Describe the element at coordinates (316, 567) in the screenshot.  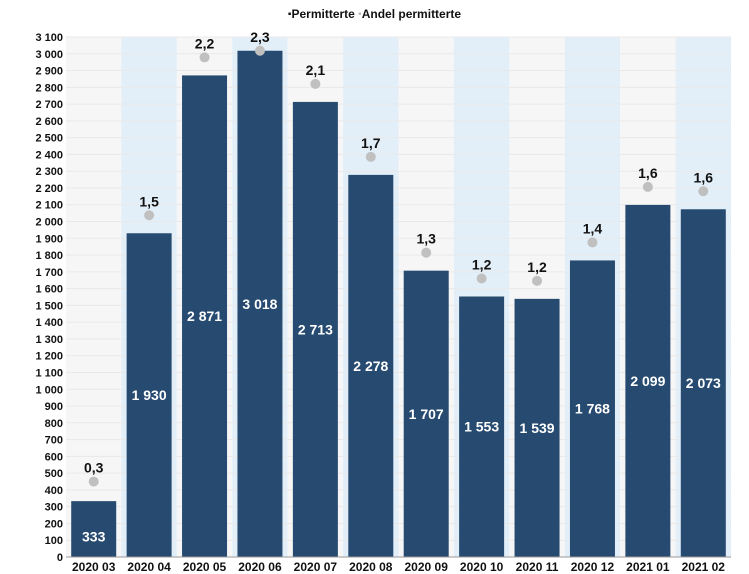
I see `x-tick-label: 2020 07` at that location.